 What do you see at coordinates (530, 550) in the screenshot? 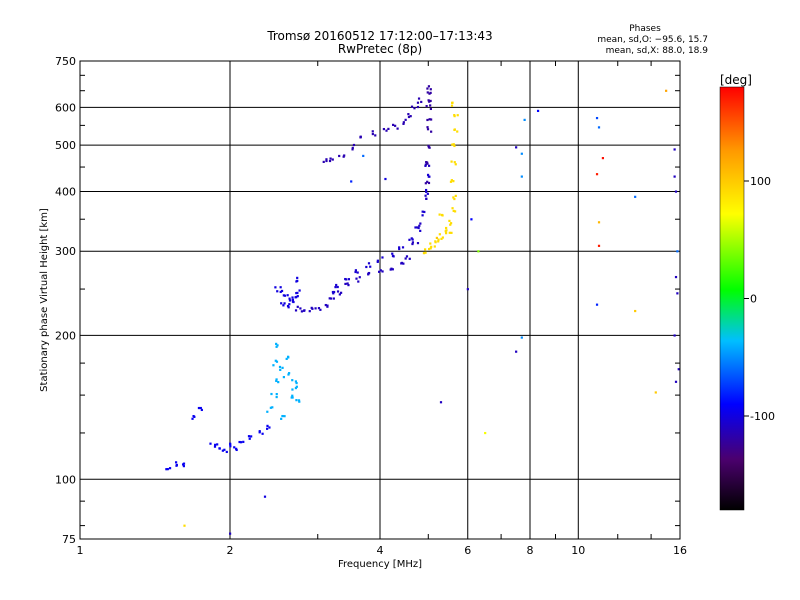
I see `x-tick-label: 8` at bounding box center [530, 550].